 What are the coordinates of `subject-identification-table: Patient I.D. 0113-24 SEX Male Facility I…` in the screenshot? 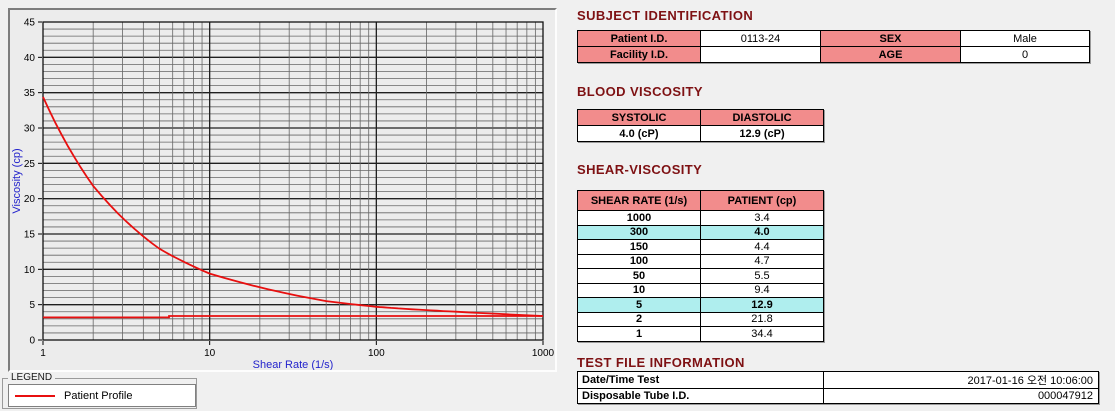 It's located at (833, 46).